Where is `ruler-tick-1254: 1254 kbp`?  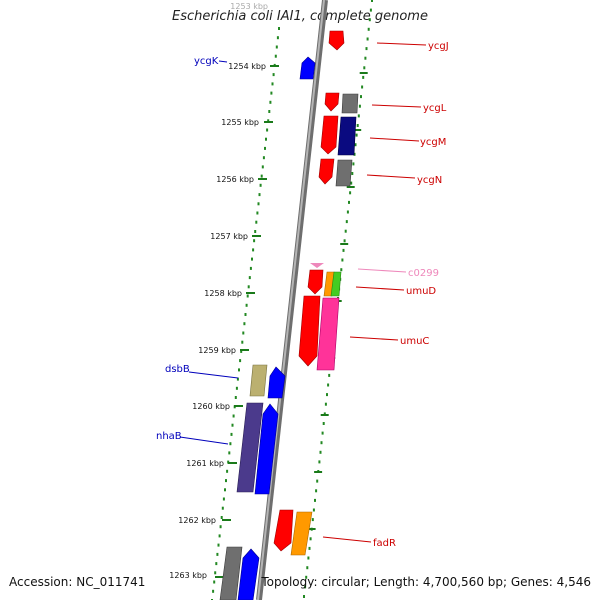 ruler-tick-1254: 1254 kbp is located at coordinates (253, 66).